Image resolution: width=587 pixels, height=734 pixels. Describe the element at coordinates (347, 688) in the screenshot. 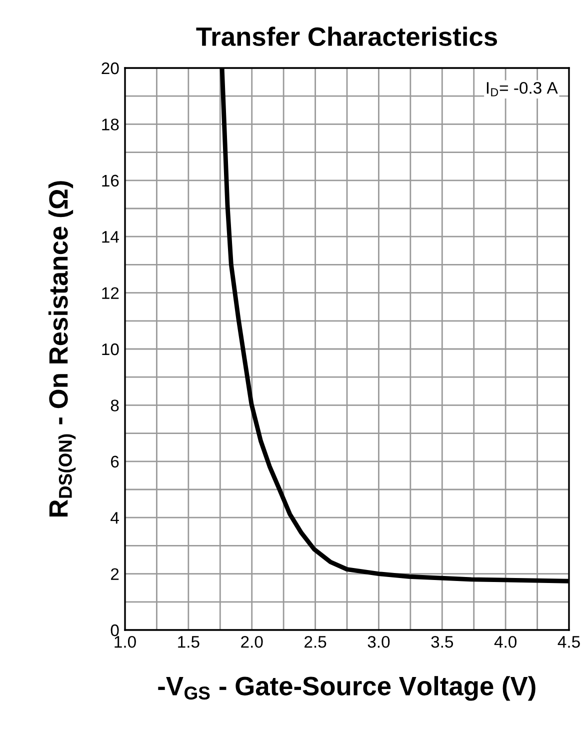

I see `x-axis-title: -V$_{GS}$ - Gate-Source Voltage (V)` at that location.